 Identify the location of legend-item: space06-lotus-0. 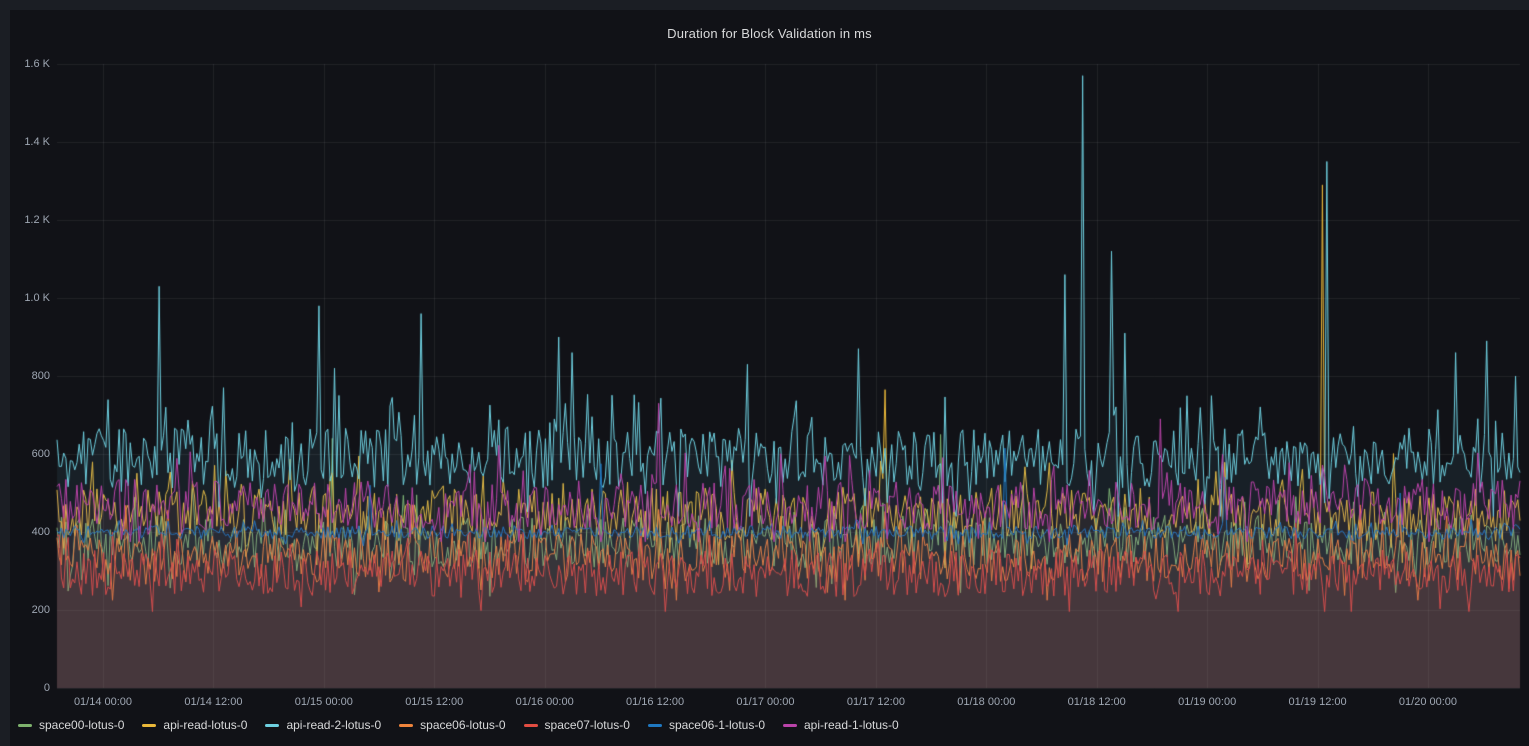
(452, 725).